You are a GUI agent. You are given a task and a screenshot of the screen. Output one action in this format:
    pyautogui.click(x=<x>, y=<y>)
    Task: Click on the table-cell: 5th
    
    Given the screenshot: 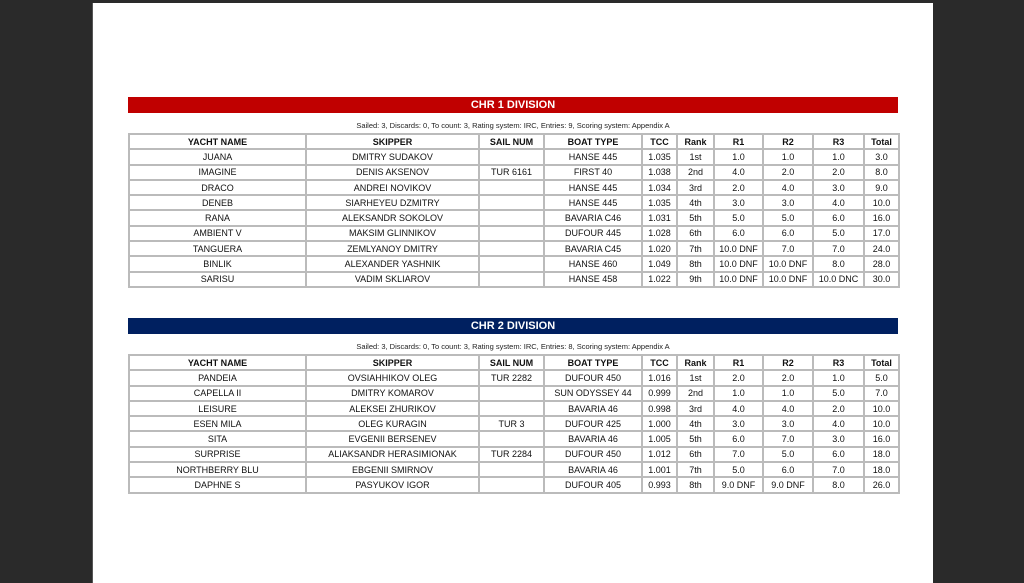 What is the action you would take?
    pyautogui.click(x=695, y=218)
    